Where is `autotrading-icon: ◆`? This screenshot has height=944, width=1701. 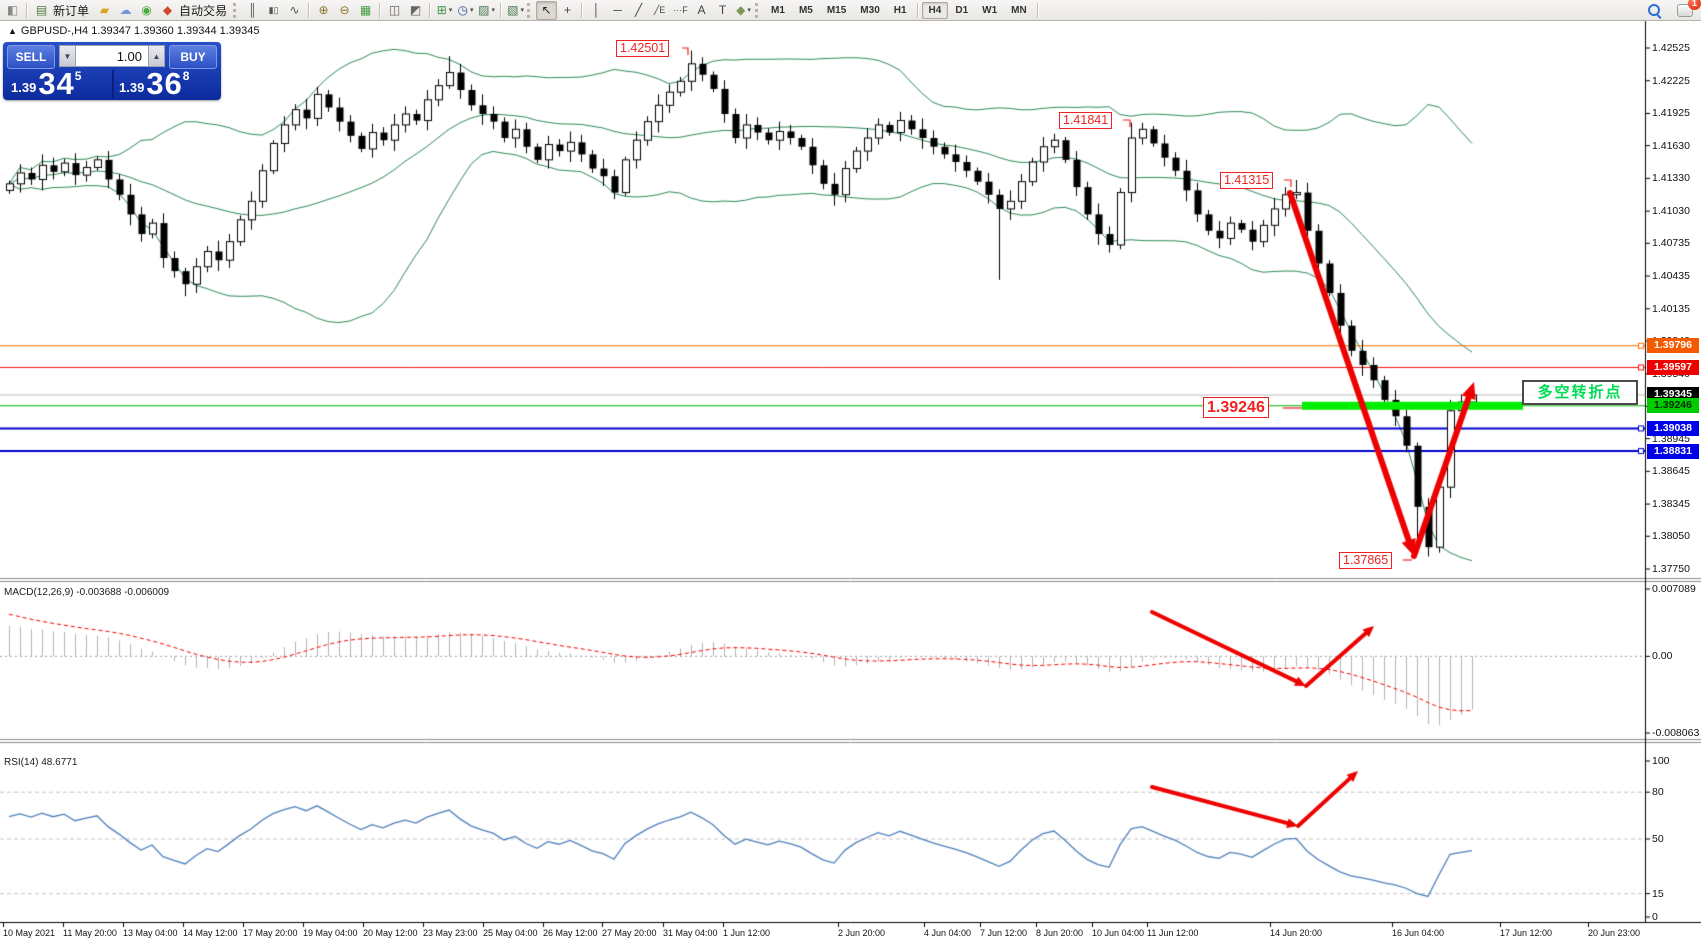 autotrading-icon: ◆ is located at coordinates (167, 9).